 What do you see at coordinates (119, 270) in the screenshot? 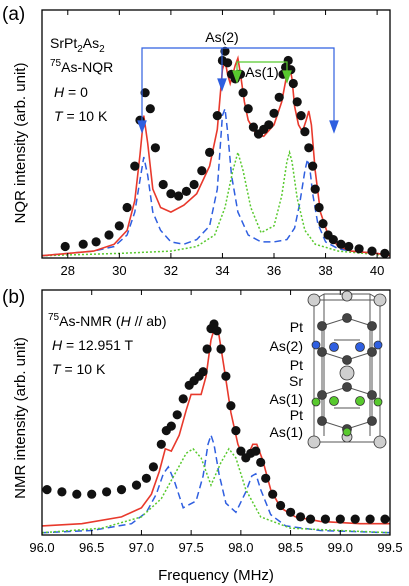
I see `panel-a-xtick-label: 30` at bounding box center [119, 270].